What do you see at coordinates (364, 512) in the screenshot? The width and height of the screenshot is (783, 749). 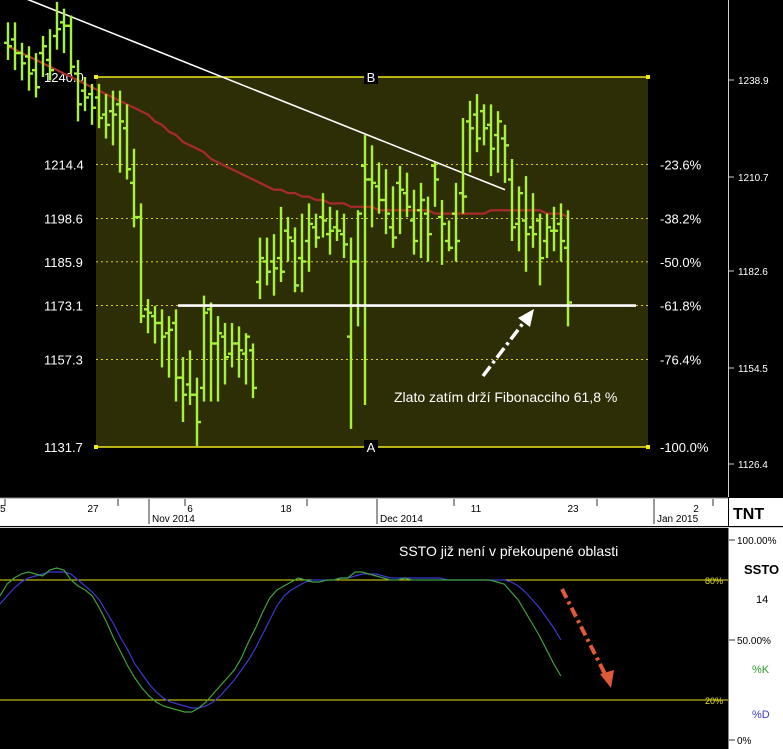 I see `date-axis-background` at bounding box center [364, 512].